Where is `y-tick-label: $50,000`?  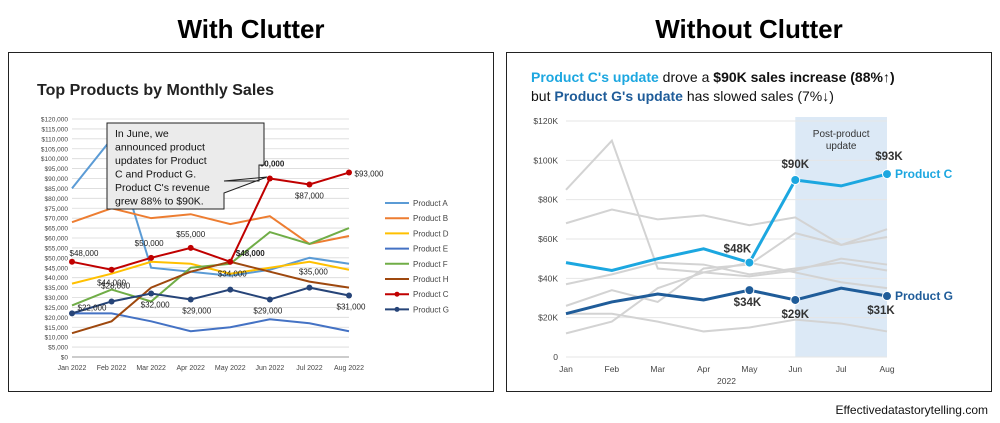
y-tick-label: $50,000 is located at coordinates (57, 258).